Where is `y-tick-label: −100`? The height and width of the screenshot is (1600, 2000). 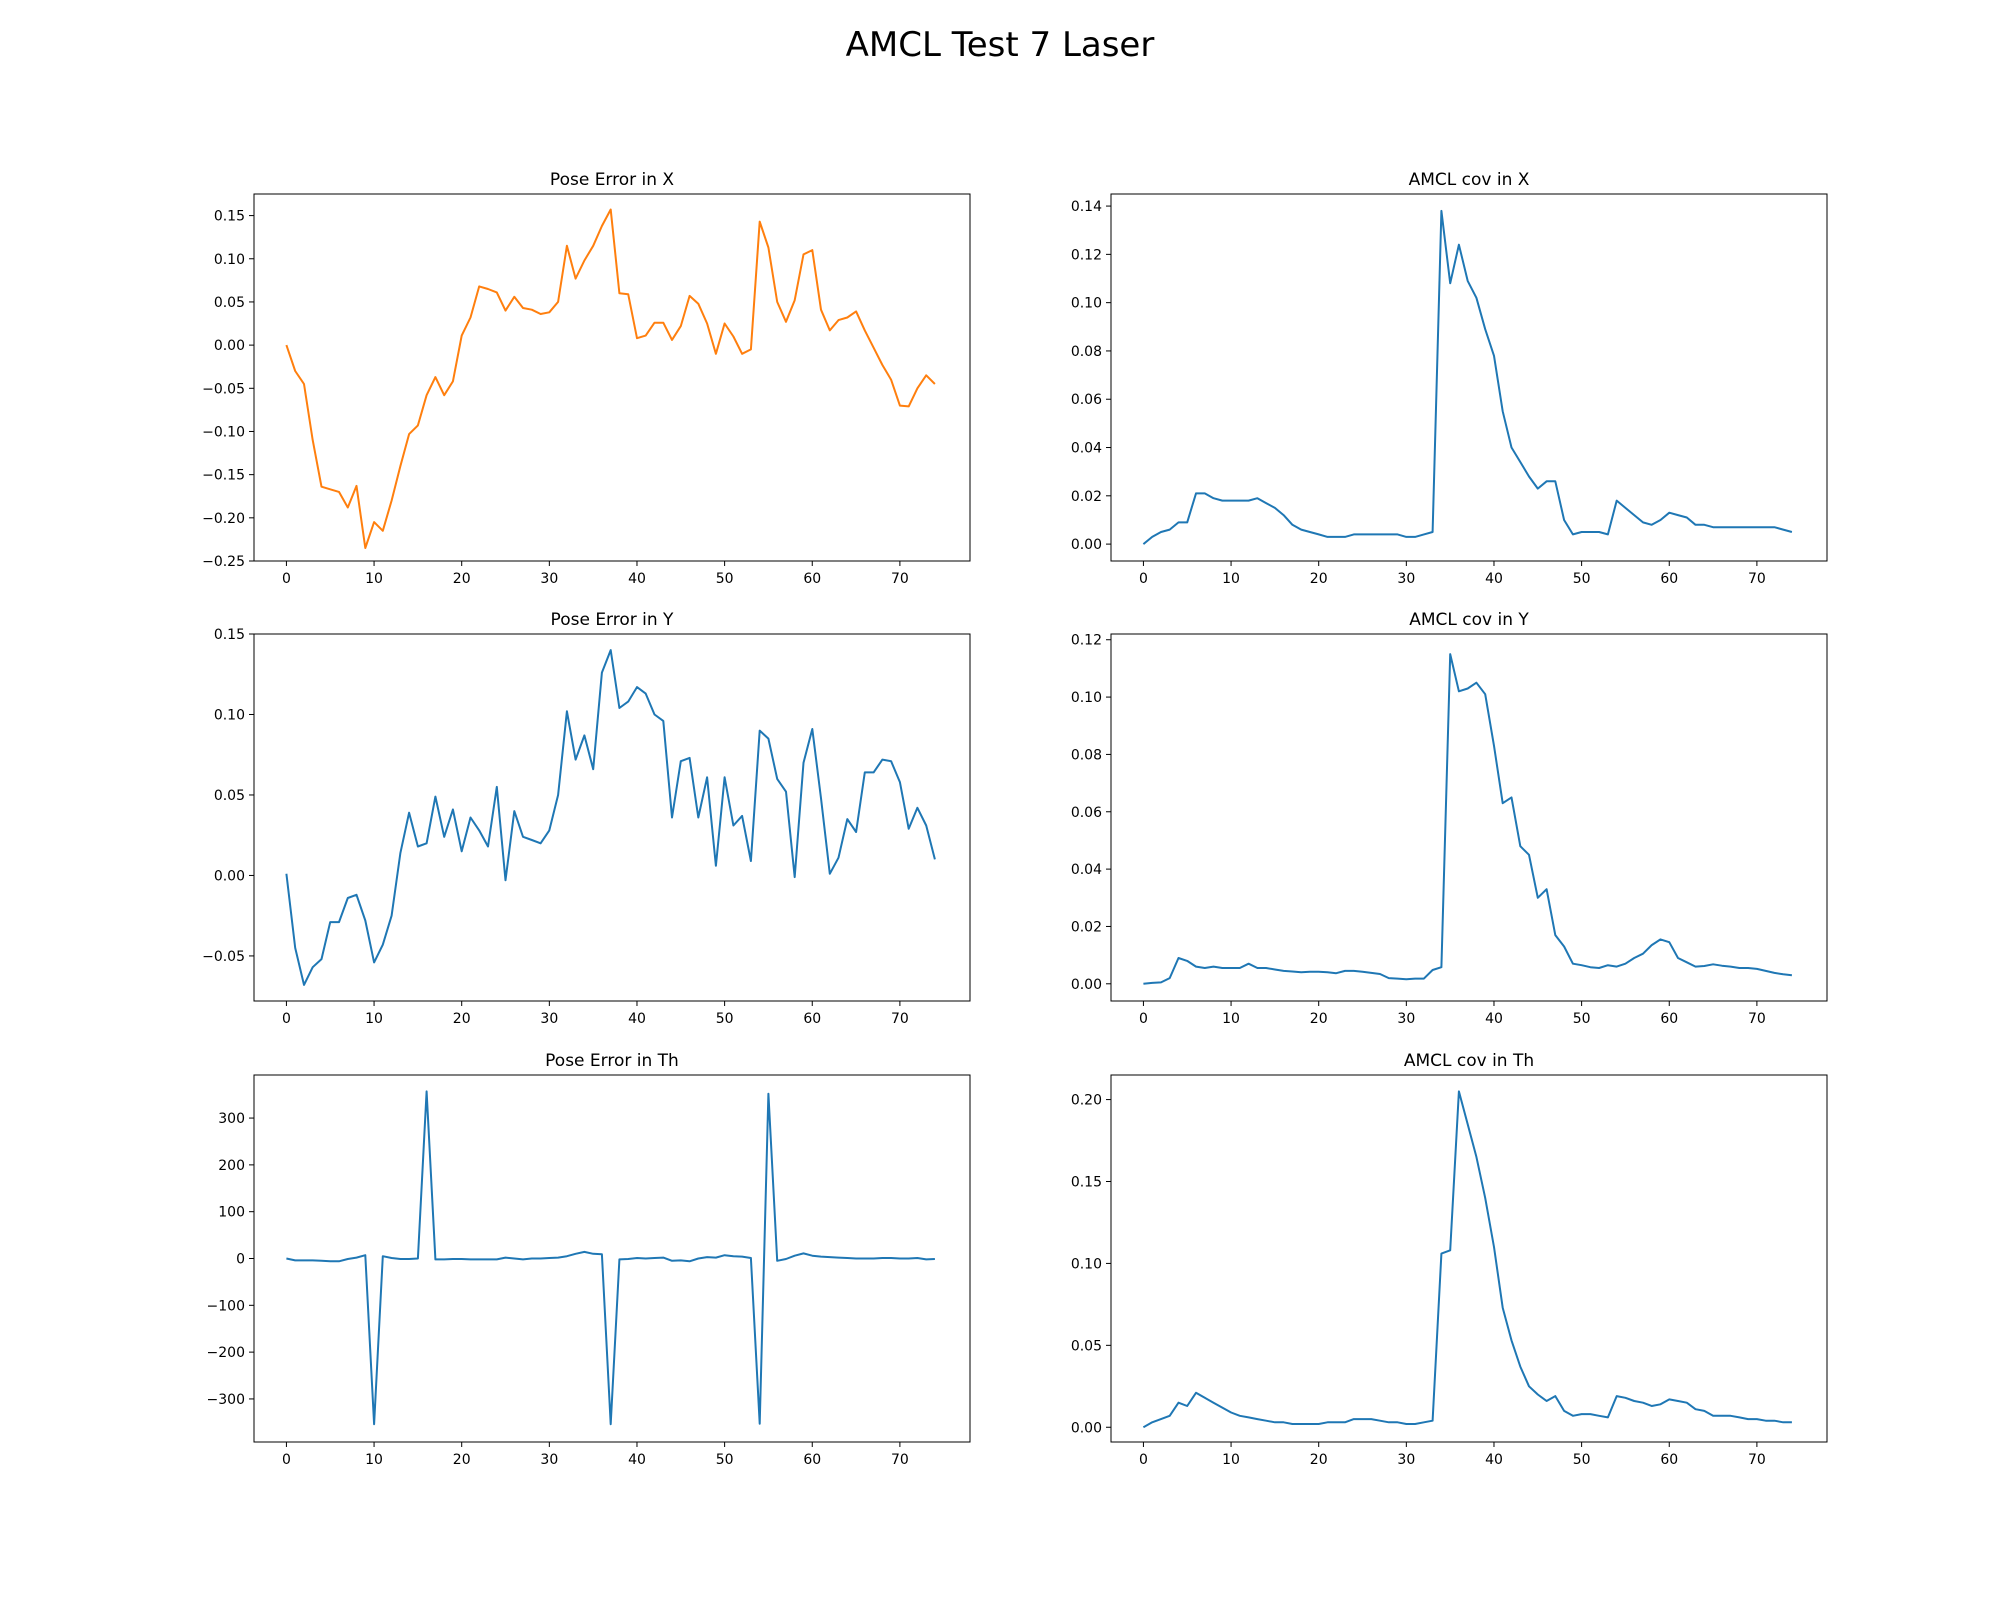
y-tick-label: −100 is located at coordinates (226, 1306).